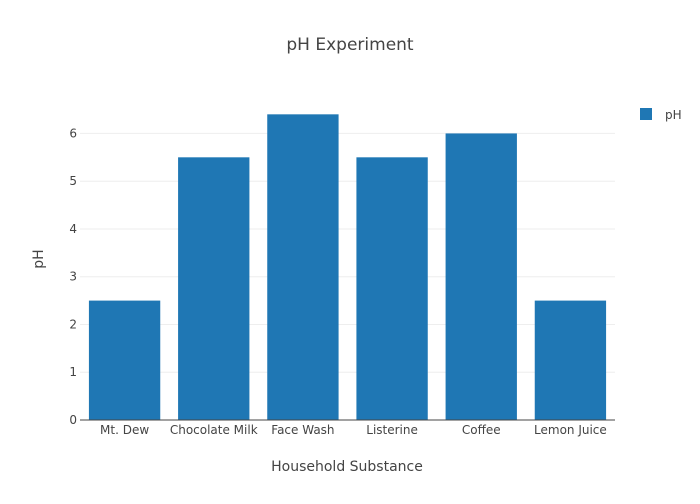 The height and width of the screenshot is (504, 700). What do you see at coordinates (73, 420) in the screenshot?
I see `y-tick-label: 0` at bounding box center [73, 420].